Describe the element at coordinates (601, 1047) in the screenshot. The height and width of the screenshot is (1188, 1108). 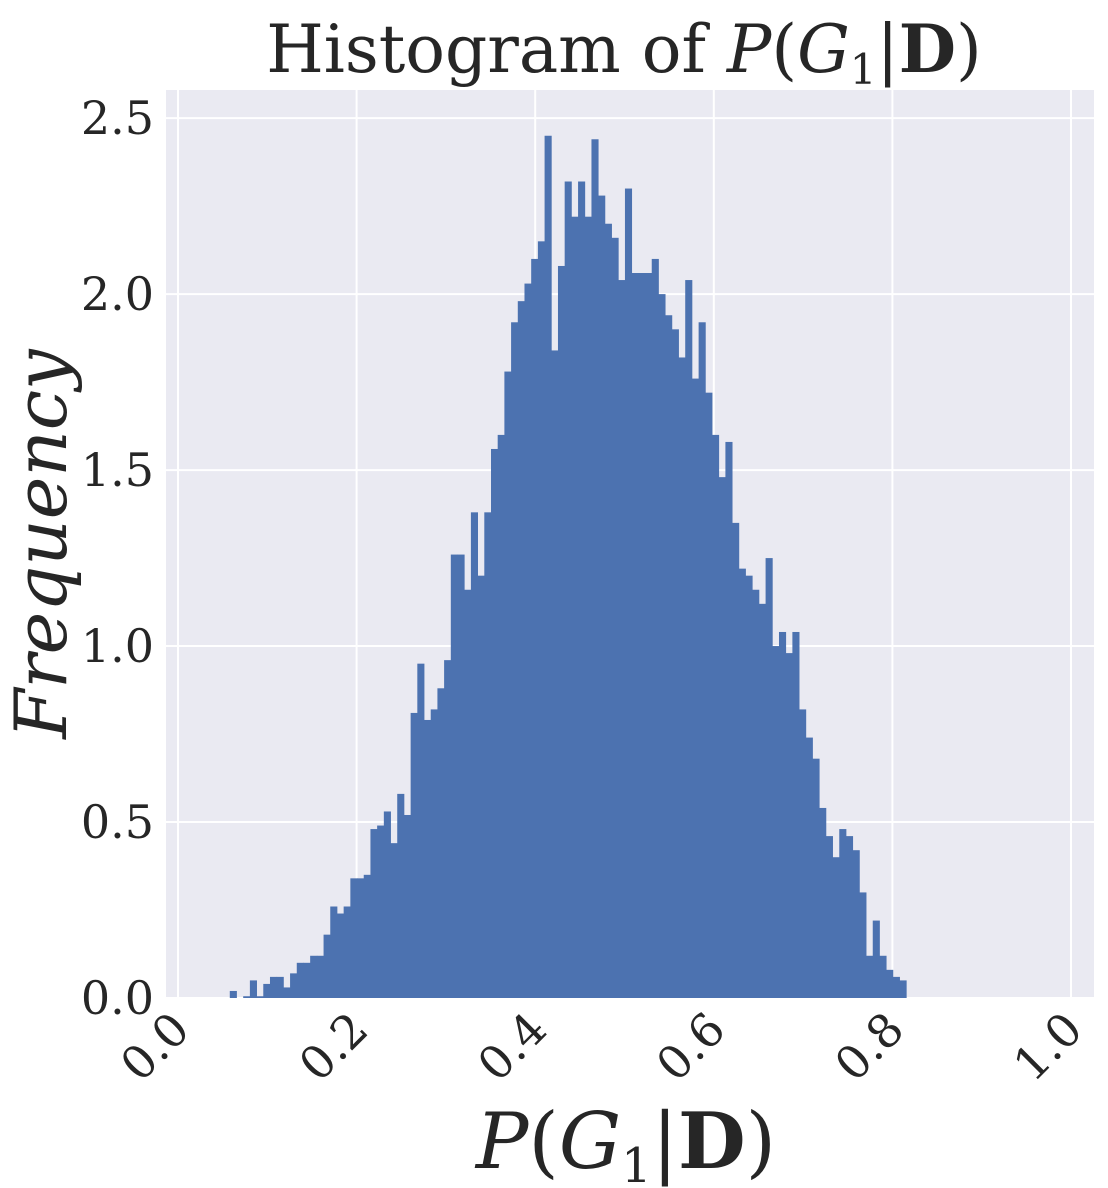
I see `x-tick-labels: 0.0 0.2 0.4 0.6 0.8 1.0` at that location.